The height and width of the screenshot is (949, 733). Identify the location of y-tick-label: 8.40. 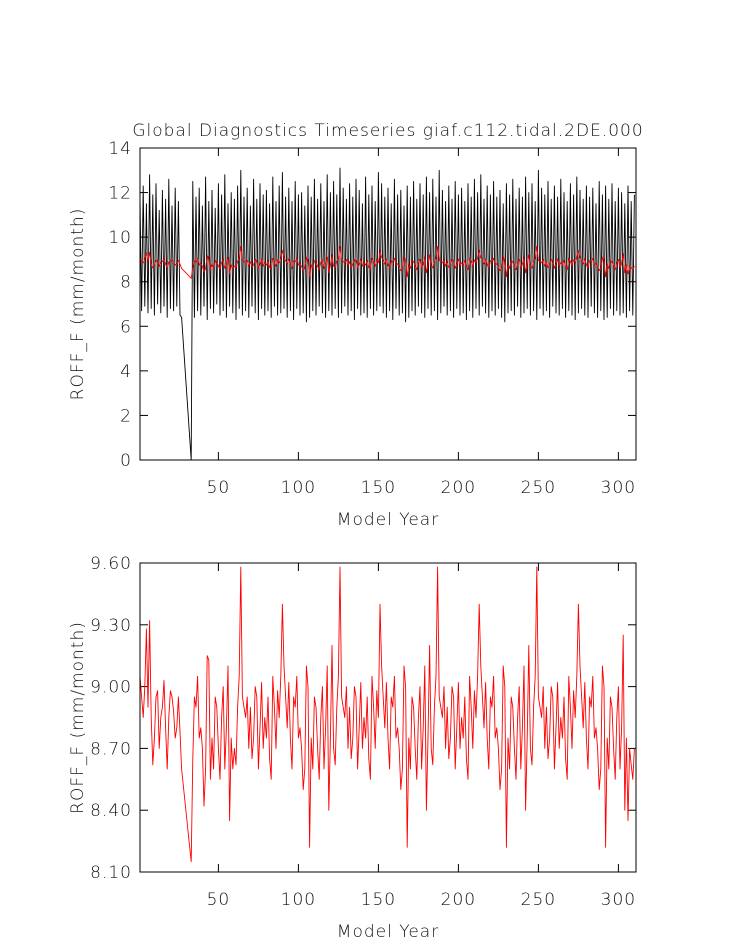
(111, 811).